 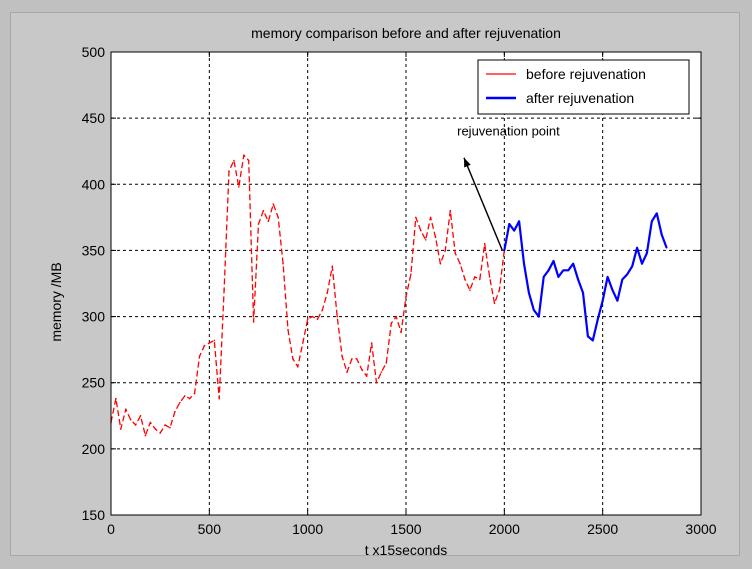 What do you see at coordinates (94, 52) in the screenshot?
I see `y-tick-label: 500` at bounding box center [94, 52].